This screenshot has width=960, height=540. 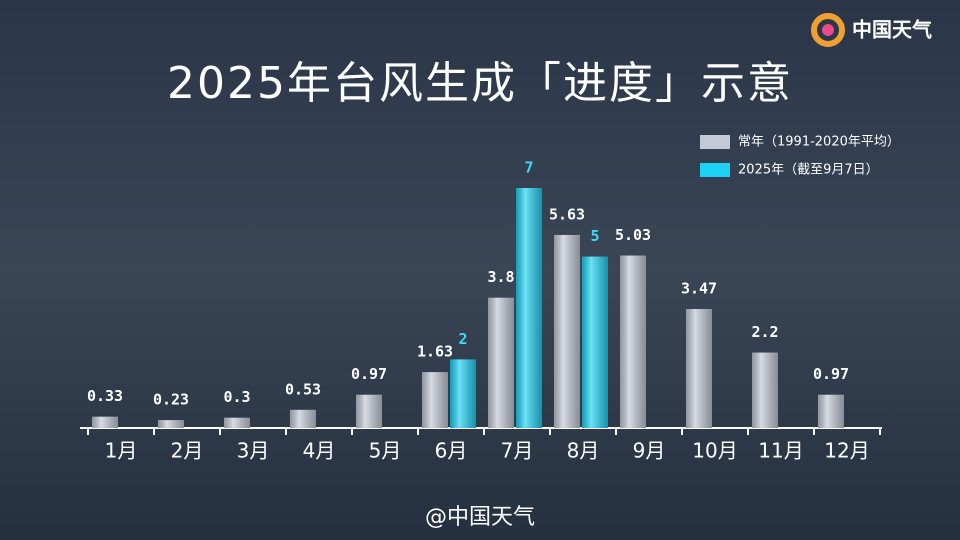 What do you see at coordinates (764, 332) in the screenshot?
I see `data-label: 2.2` at bounding box center [764, 332].